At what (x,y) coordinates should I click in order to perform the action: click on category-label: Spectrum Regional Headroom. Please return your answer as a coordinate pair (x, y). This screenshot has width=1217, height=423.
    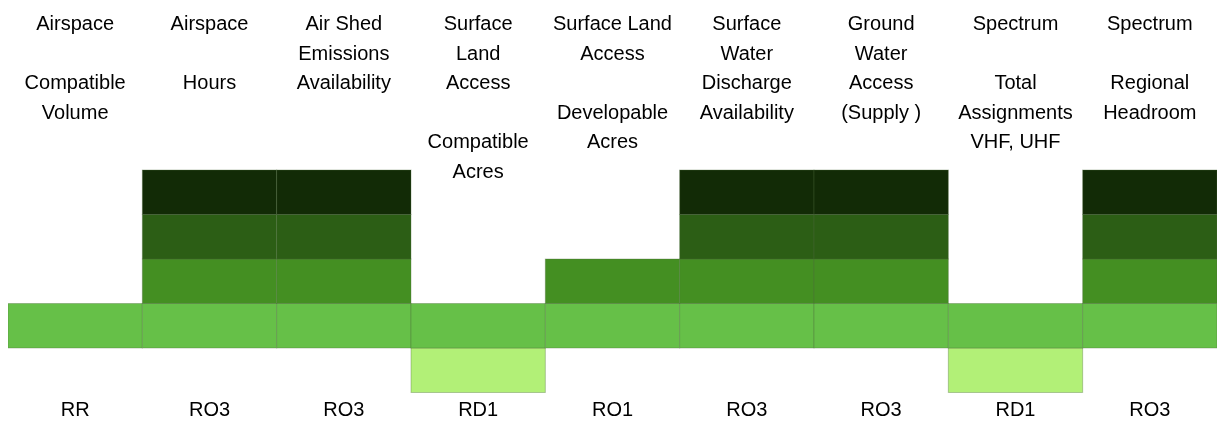
    Looking at the image, I should click on (1150, 67).